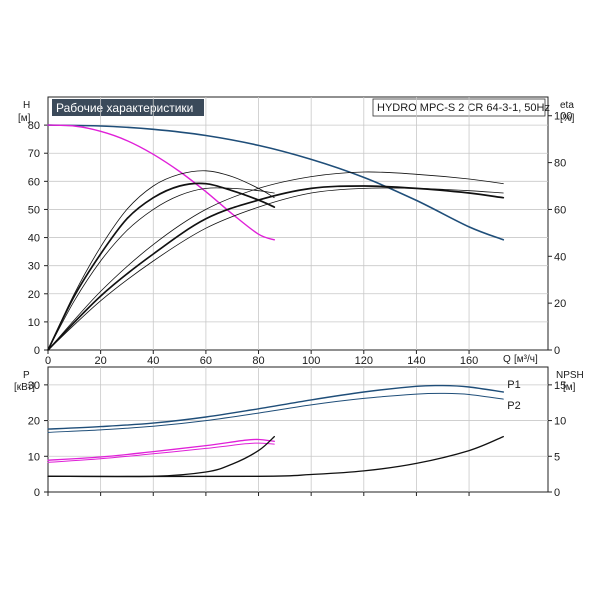 The image size is (600, 600). What do you see at coordinates (570, 375) in the screenshot?
I see `npsh-axis-label: NPSH` at bounding box center [570, 375].